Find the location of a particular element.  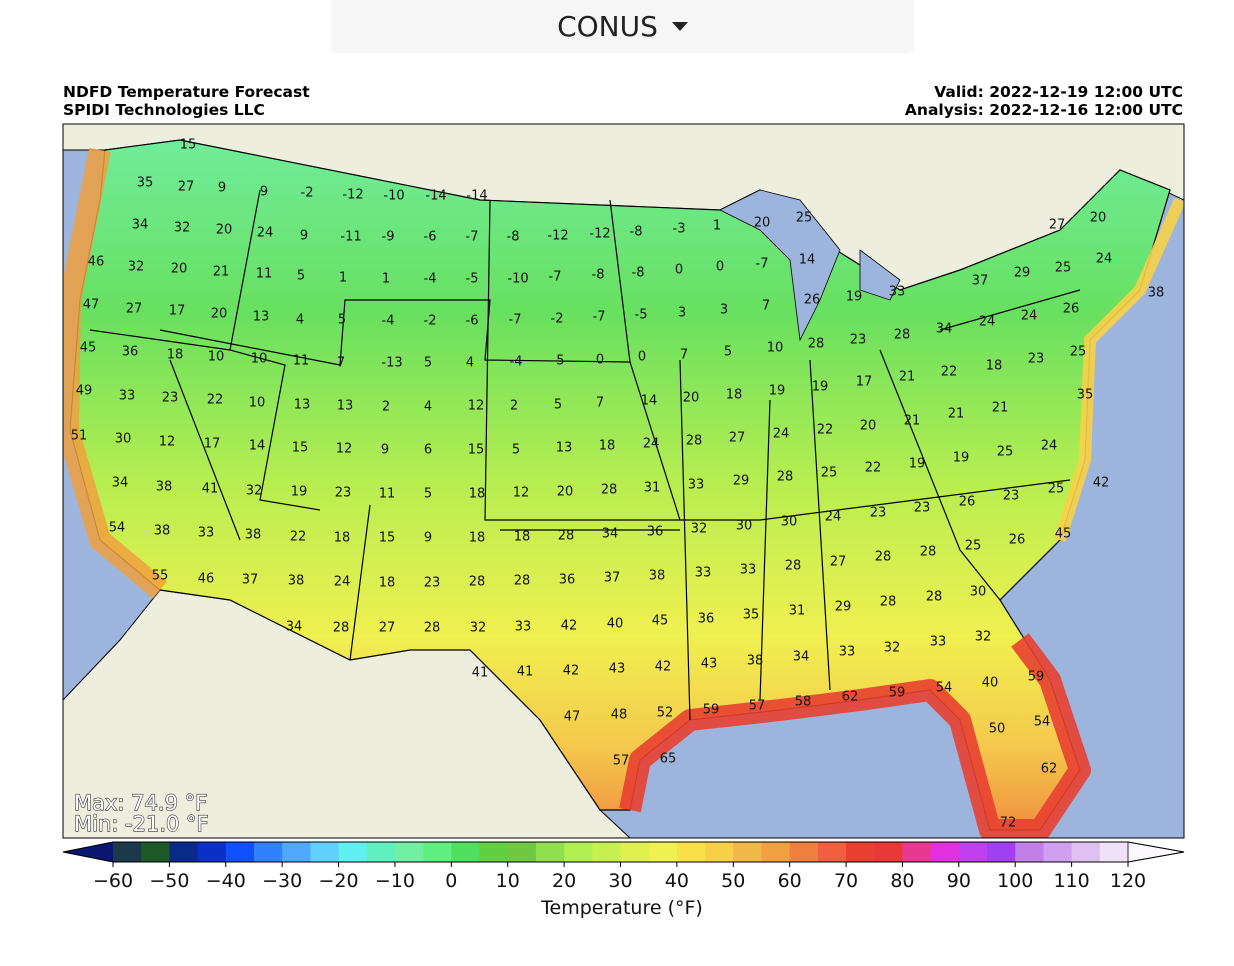

colorbar-tick-label: 10 is located at coordinates (508, 881).